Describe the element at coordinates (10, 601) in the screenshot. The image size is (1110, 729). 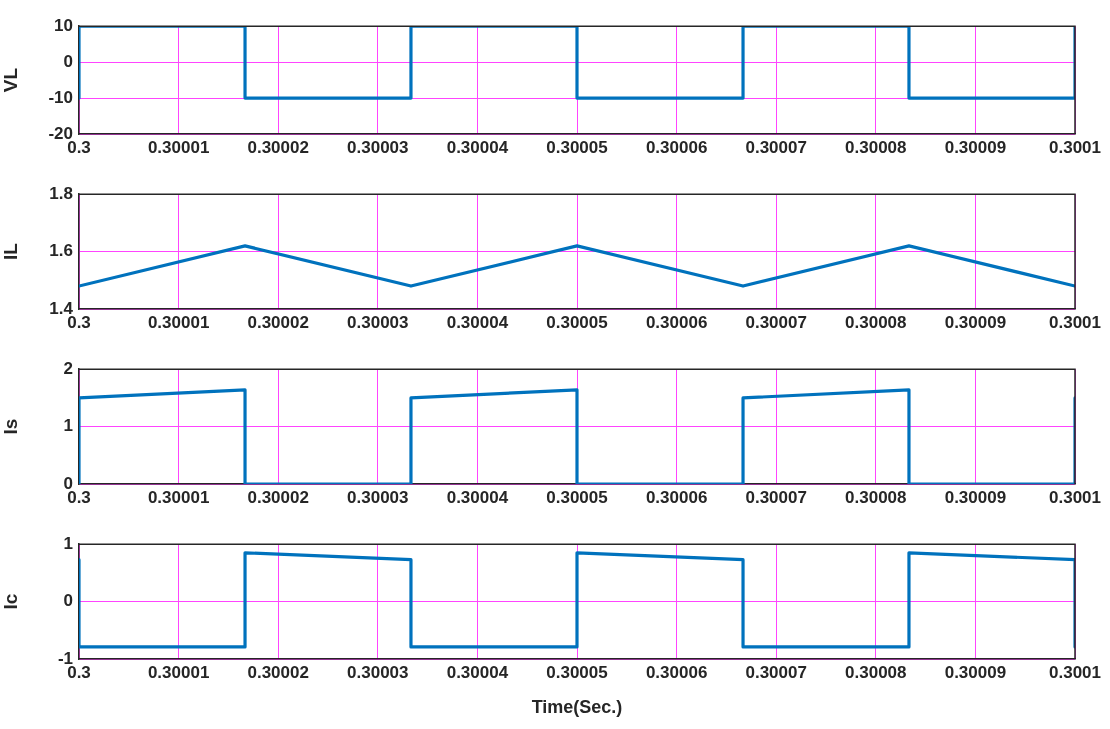
I see `y-axis-title: Ic` at that location.